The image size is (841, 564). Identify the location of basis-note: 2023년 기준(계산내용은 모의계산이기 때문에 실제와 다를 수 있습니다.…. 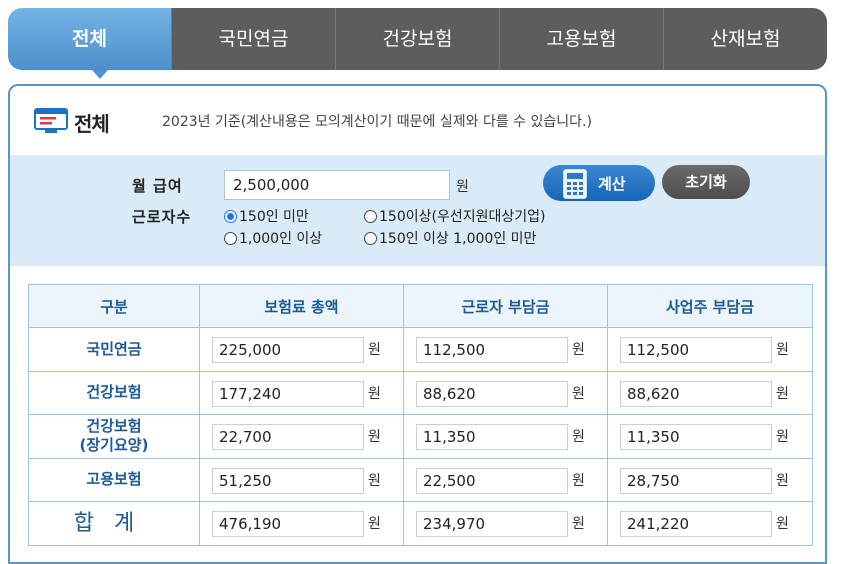
(377, 122).